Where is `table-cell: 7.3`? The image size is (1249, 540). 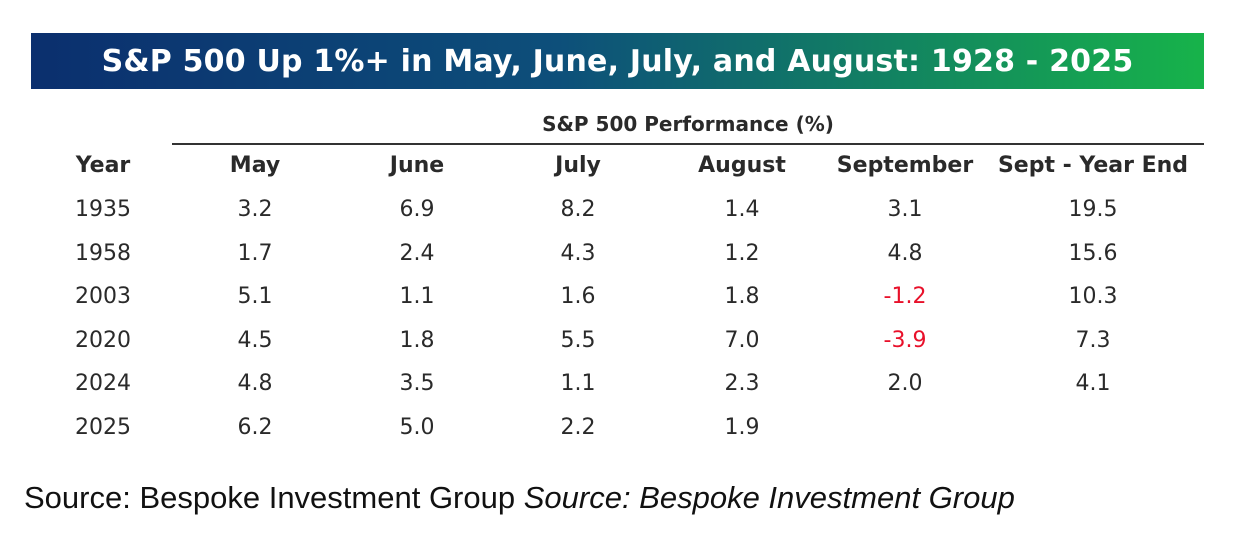 table-cell: 7.3 is located at coordinates (1093, 340).